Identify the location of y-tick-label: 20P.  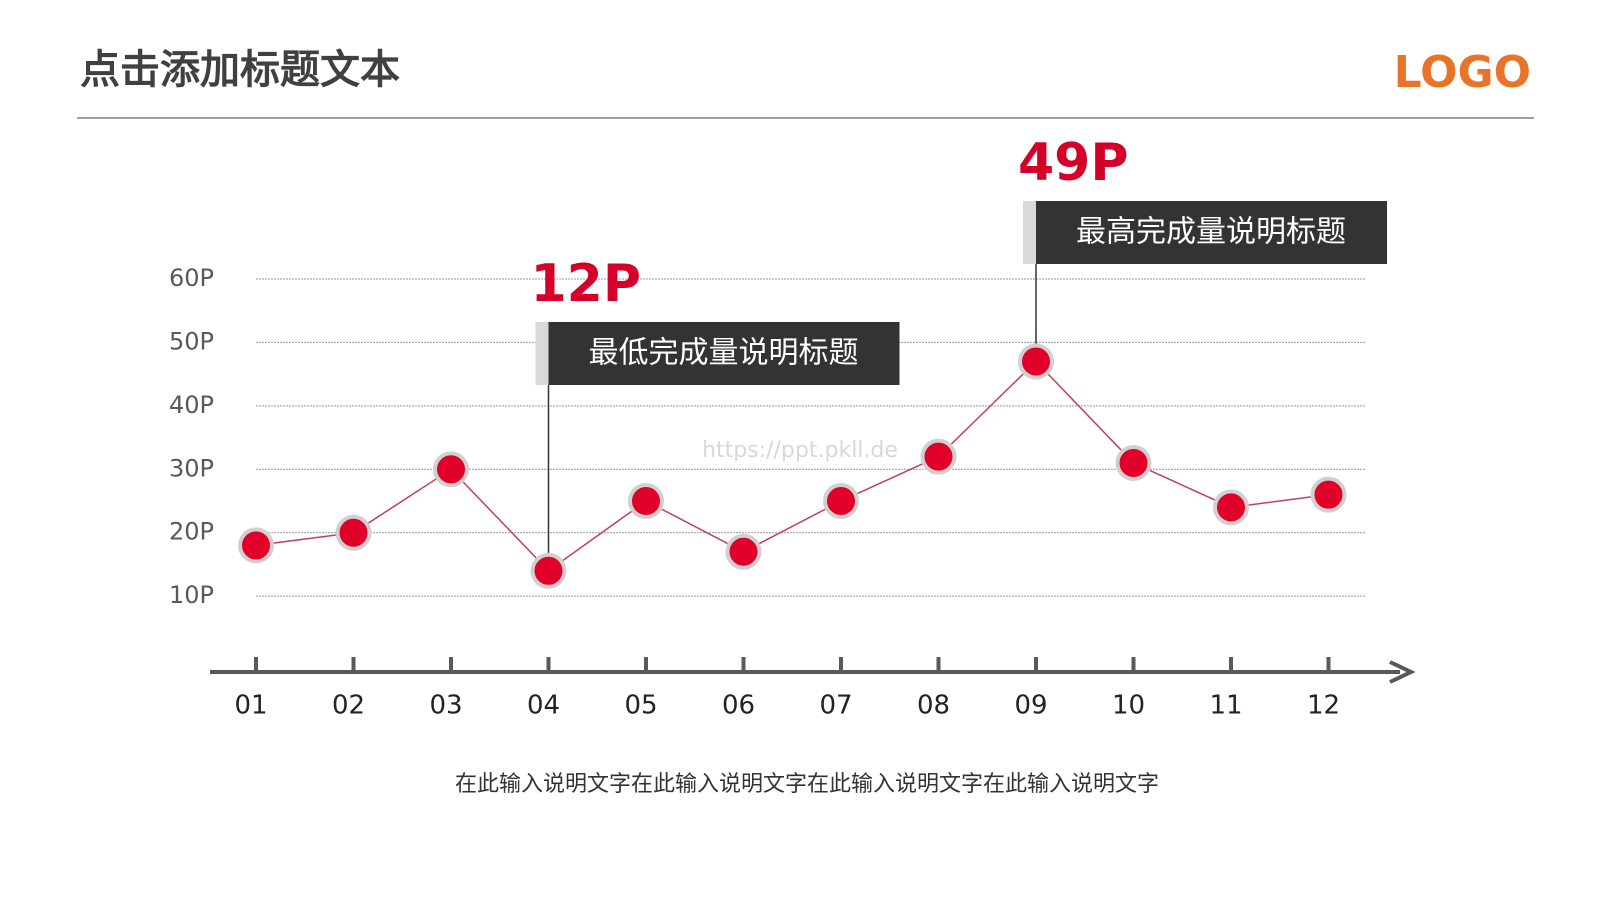
(191, 532).